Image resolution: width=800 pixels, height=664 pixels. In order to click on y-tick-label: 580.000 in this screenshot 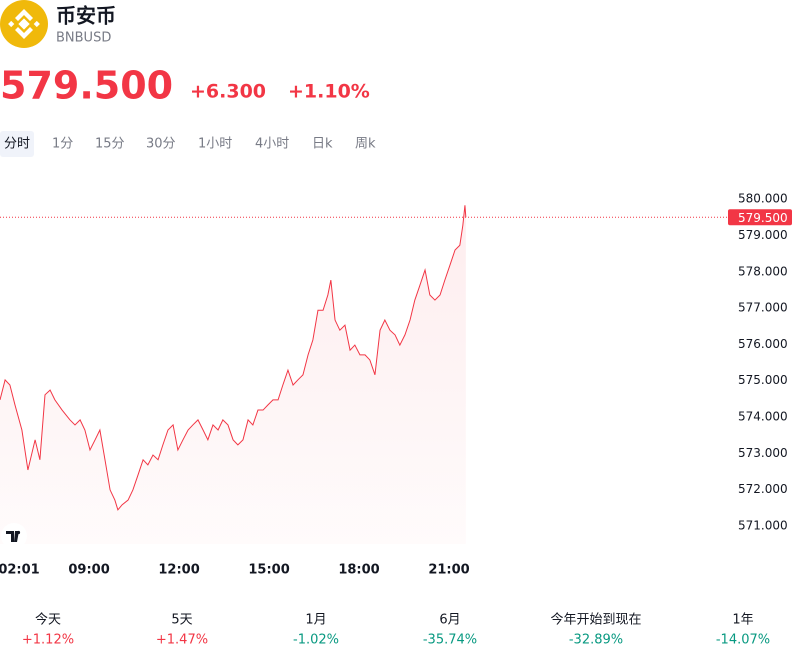, I will do `click(763, 199)`.